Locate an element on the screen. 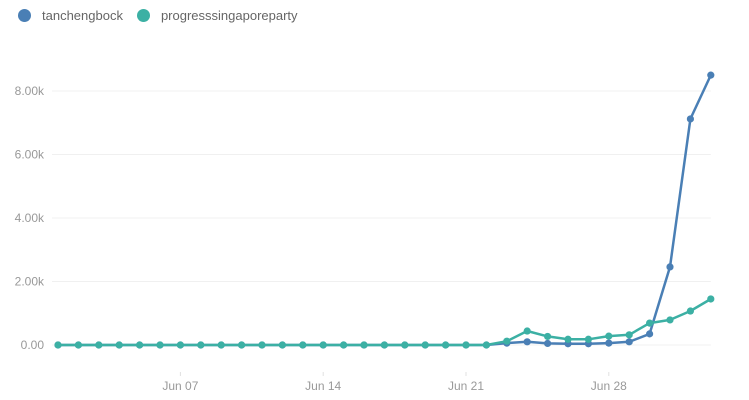 This screenshot has width=749, height=400. y-axis: 0.00 2.00k 4.00k 6.00k 8.00k is located at coordinates (30, 218).